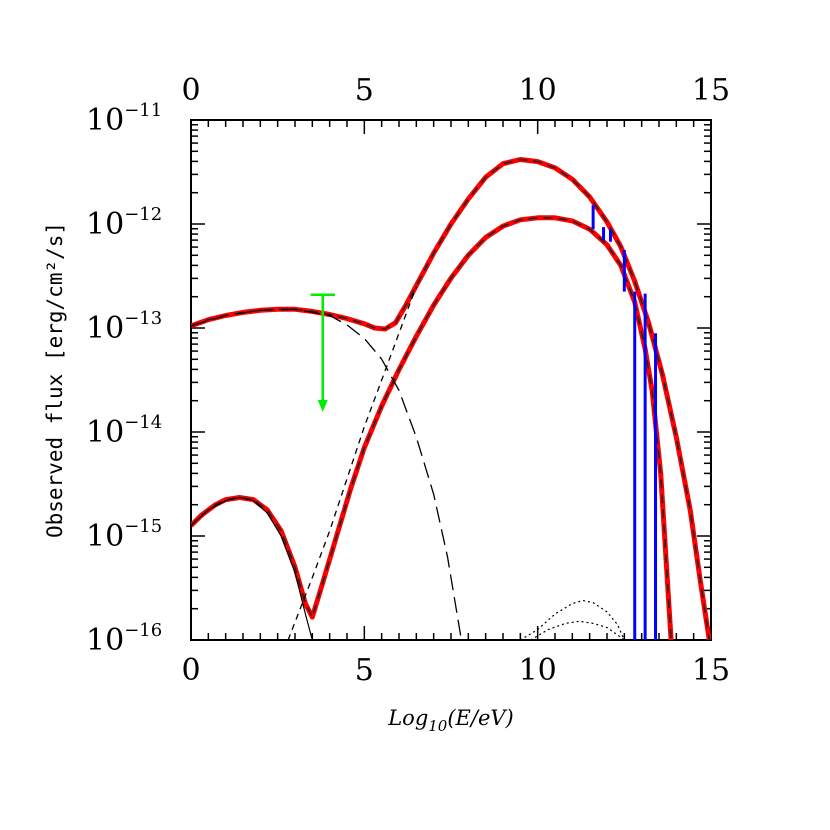  Describe the element at coordinates (364, 90) in the screenshot. I see `x-tick-label-top: 5` at that location.